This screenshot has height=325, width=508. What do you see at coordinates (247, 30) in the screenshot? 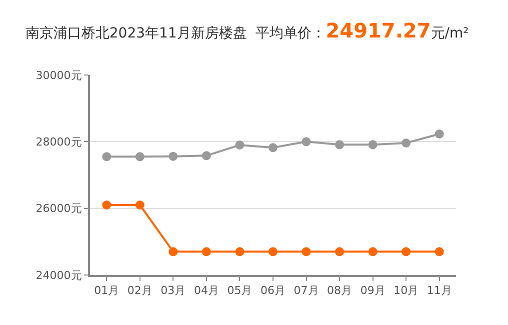
I see `chart-title: 南京浦口桥北2023年11月新房楼盘 平均单价：24917.27元/m²` at bounding box center [247, 30].